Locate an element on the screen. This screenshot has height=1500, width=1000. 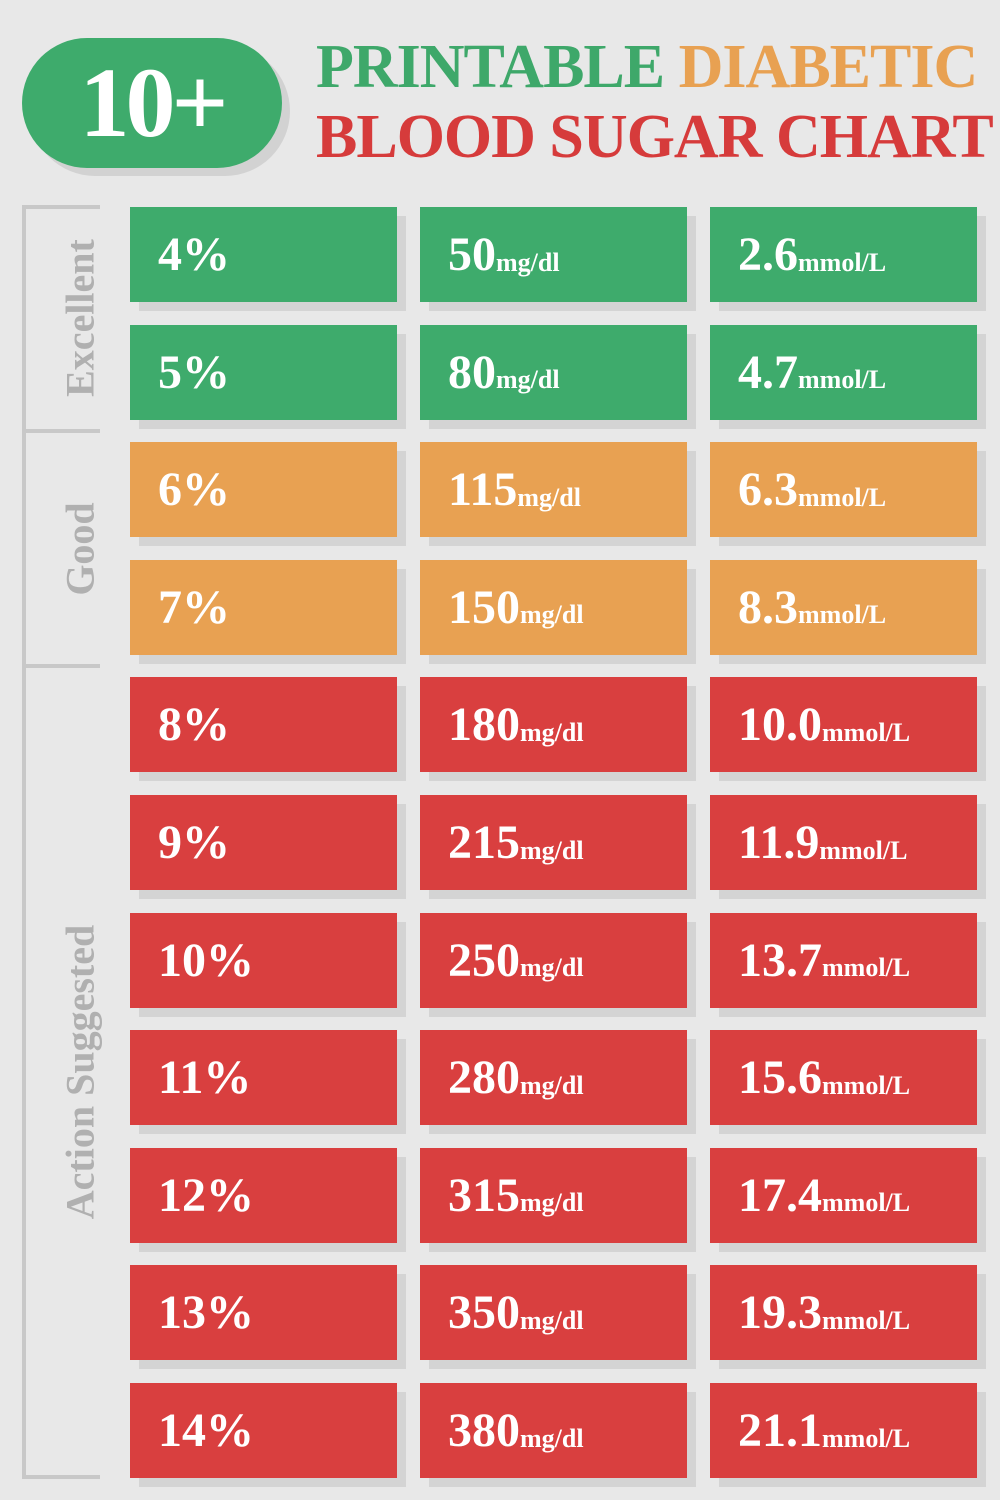
cell: 19.3 mmol/L is located at coordinates (843, 1313).